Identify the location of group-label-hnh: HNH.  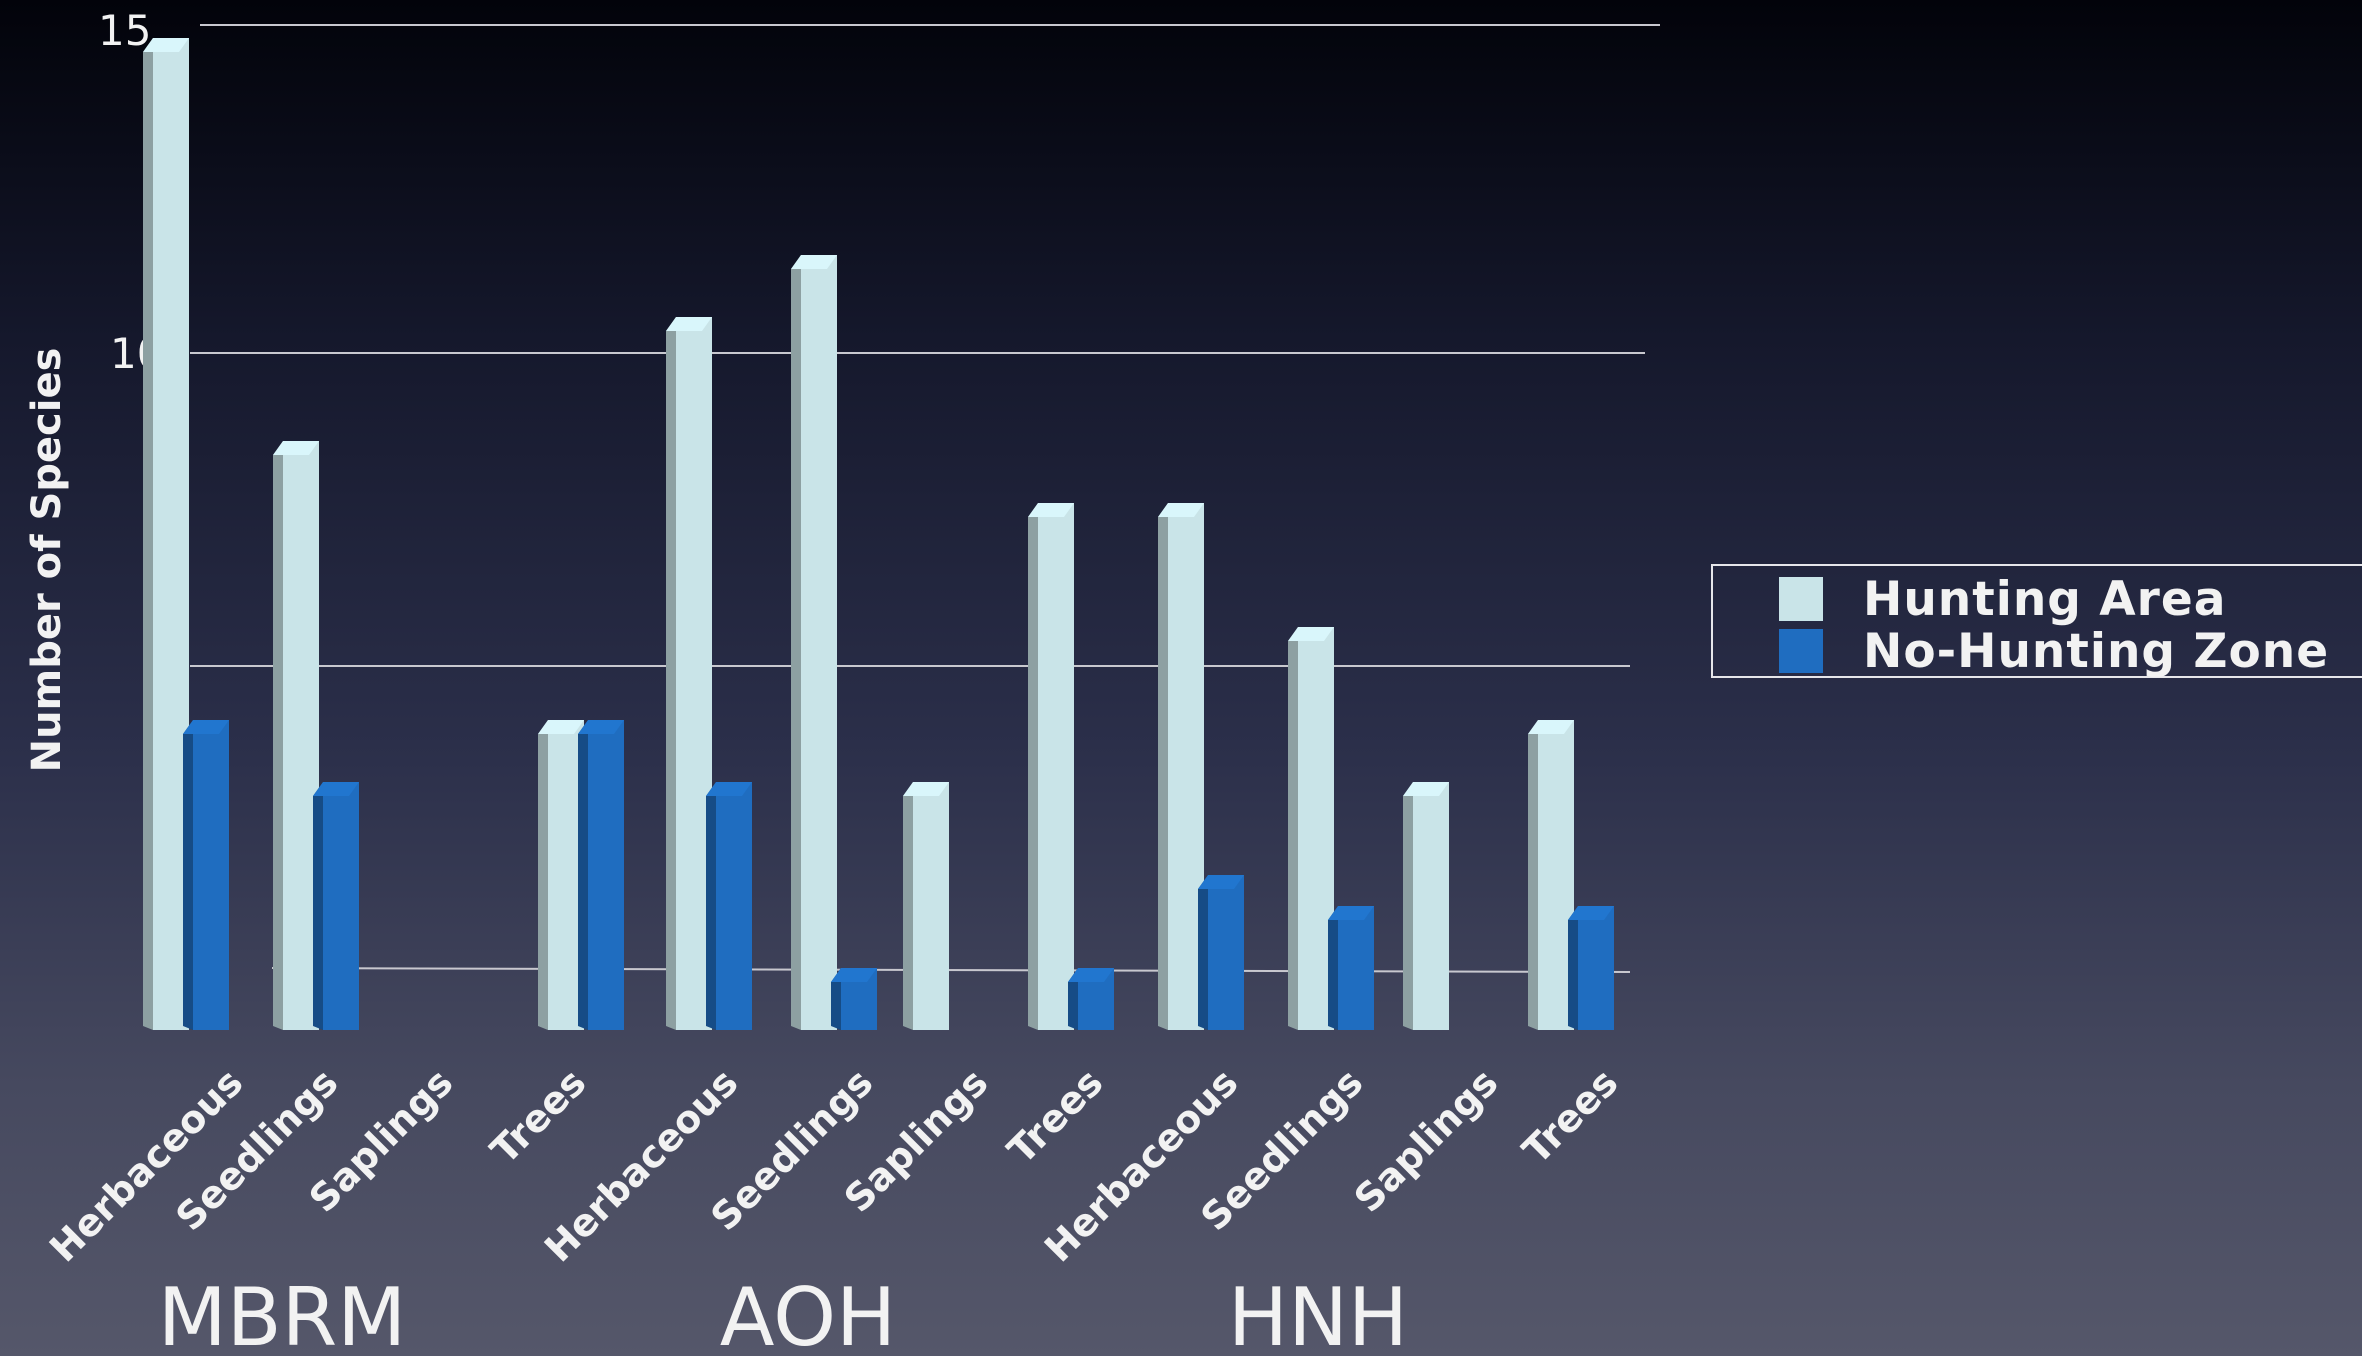
(1318, 1313).